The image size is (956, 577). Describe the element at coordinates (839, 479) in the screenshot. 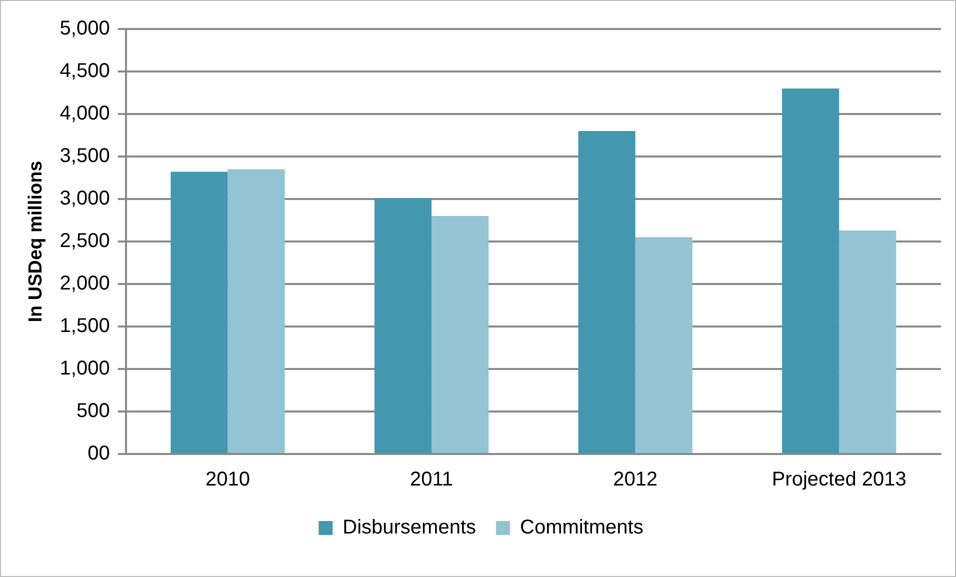

I see `x-tick-label: Projected 2013` at that location.